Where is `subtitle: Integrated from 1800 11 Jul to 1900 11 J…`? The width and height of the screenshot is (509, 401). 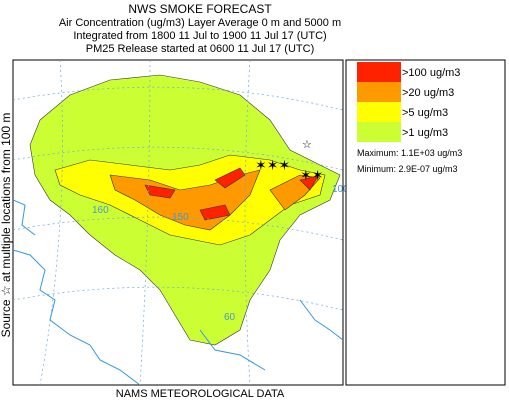
subtitle: Integrated from 1800 11 Jul to 1900 11 J… is located at coordinates (199, 36).